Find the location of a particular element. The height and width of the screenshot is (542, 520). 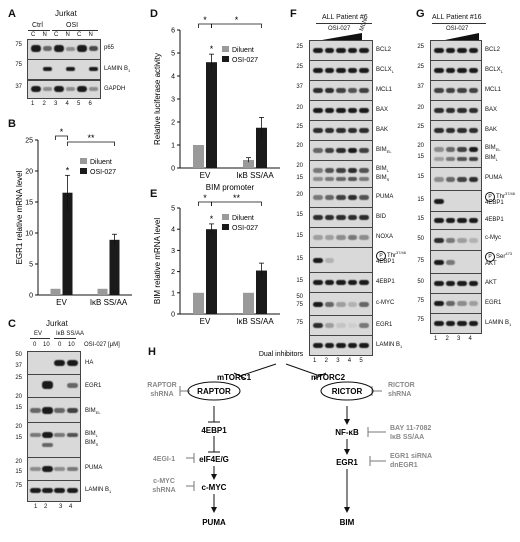

blot-g-bax is located at coordinates (456, 110).